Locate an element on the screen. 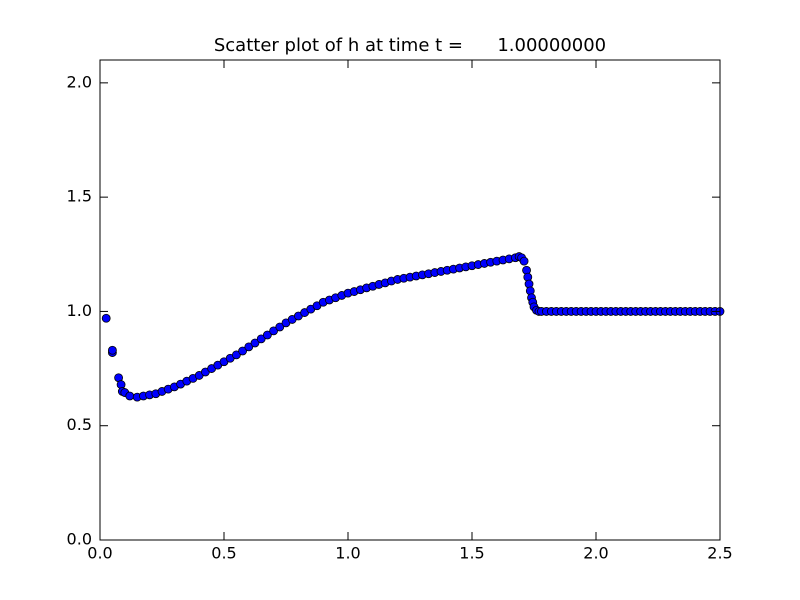 This screenshot has height=600, width=800. y-tick-label: 1.5 is located at coordinates (79, 196).